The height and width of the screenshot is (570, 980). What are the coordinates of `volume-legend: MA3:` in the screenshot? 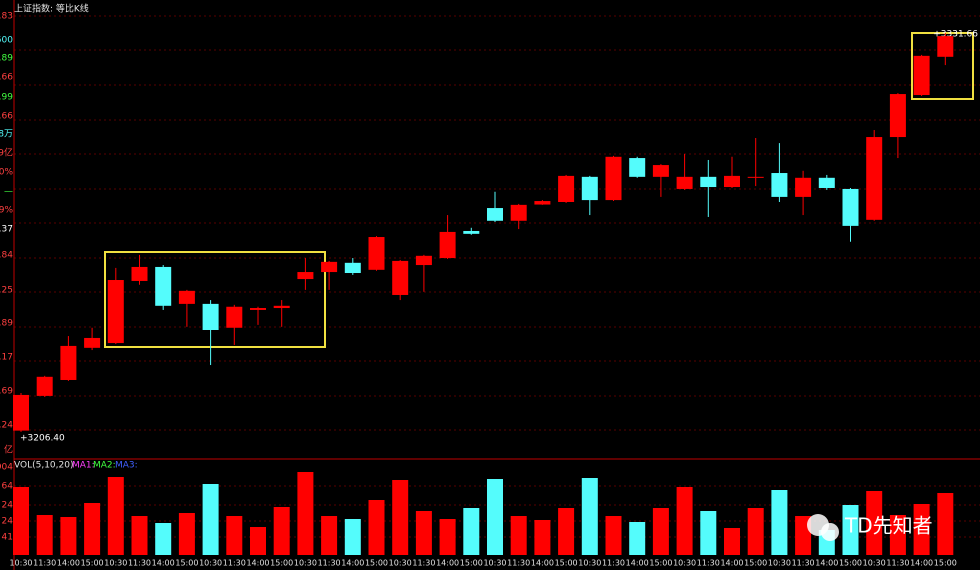 It's located at (126, 466).